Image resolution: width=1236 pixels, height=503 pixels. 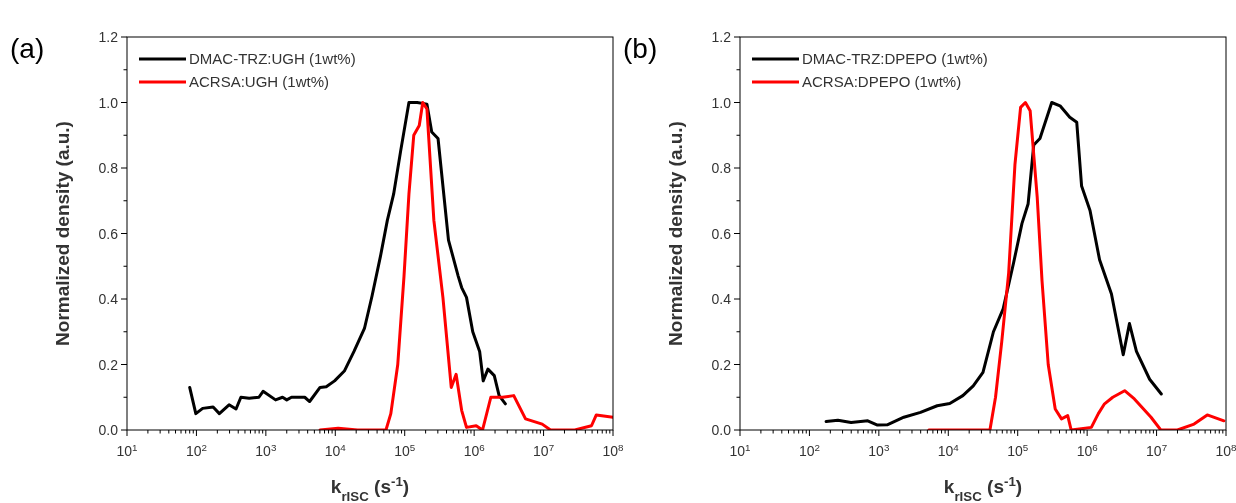 What do you see at coordinates (259, 81) in the screenshot?
I see `legend-label: ACRSA:UGH (1wt%)` at bounding box center [259, 81].